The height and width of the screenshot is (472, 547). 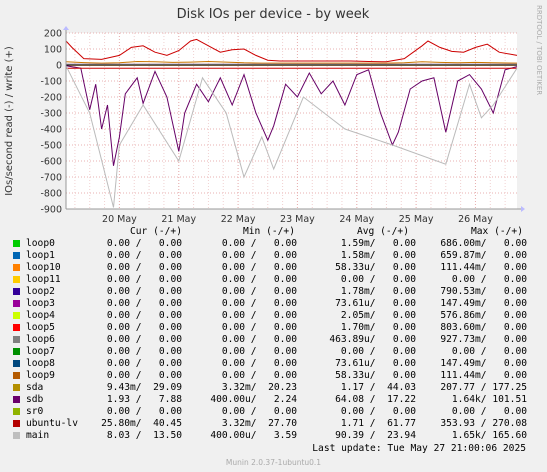 What do you see at coordinates (378, 423) in the screenshot?
I see `legend-avg: 1.71 / 61.77` at bounding box center [378, 423].